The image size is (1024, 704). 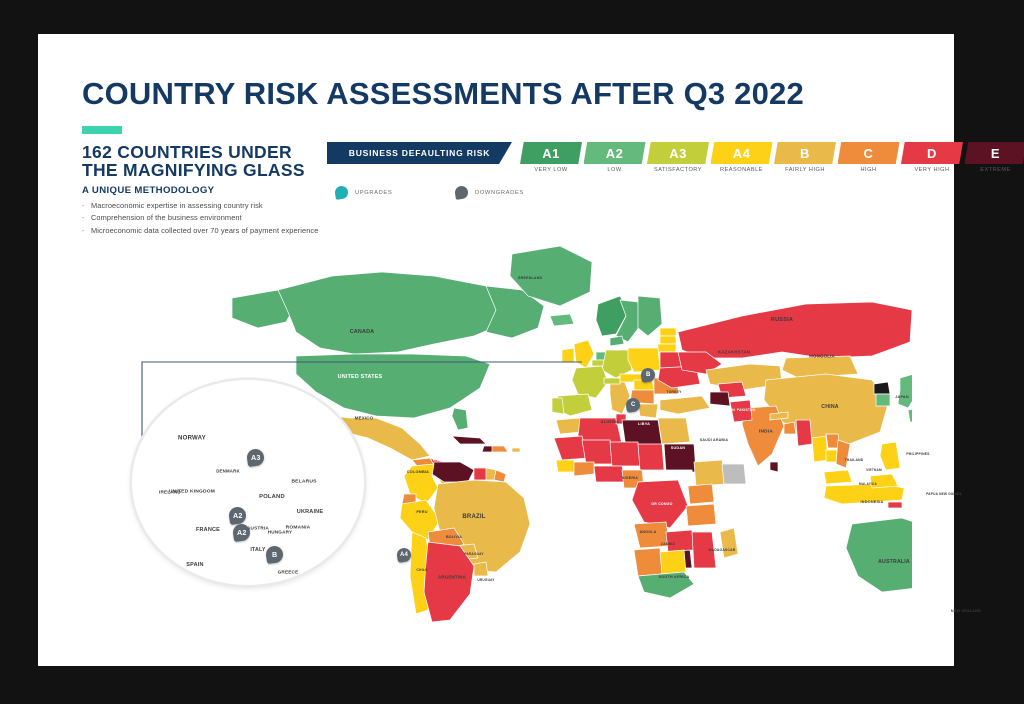 I want to click on legend-grade-e: E, so click(x=994, y=153).